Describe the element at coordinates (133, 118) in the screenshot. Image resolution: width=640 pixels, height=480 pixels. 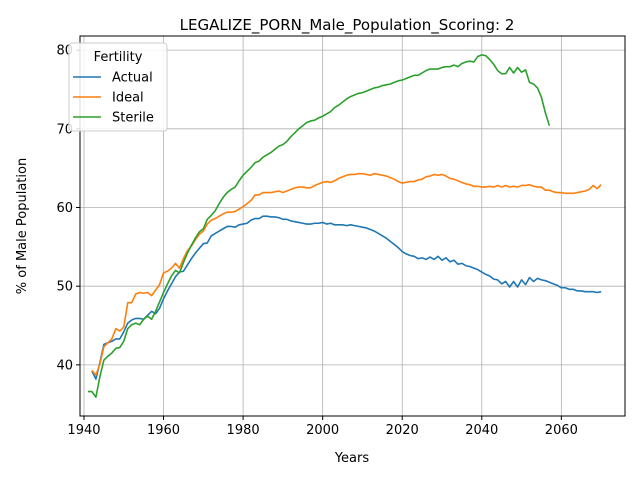
I see `legend-label-sterile: Sterile` at that location.